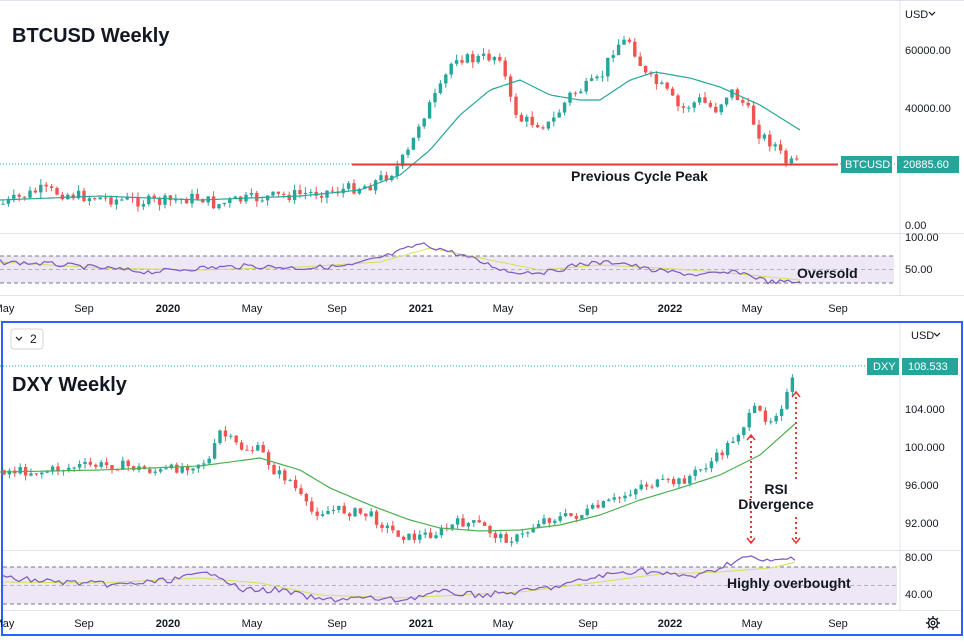  What do you see at coordinates (919, 270) in the screenshot?
I see `btc-rsi-tick: 50.00` at bounding box center [919, 270].